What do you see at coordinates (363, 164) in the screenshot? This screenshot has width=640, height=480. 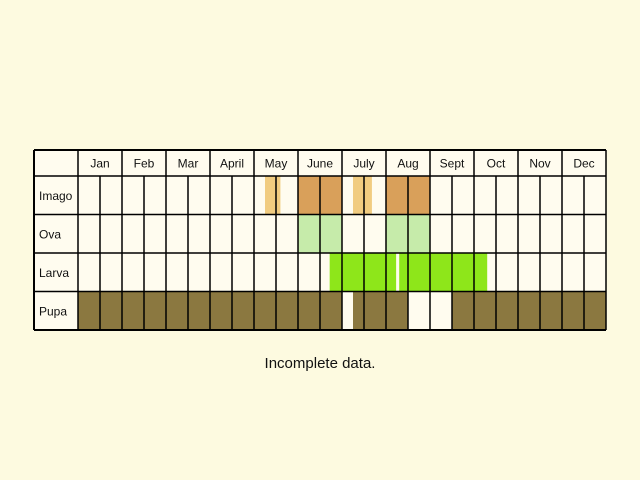 I see `month-label-jul: July` at bounding box center [363, 164].